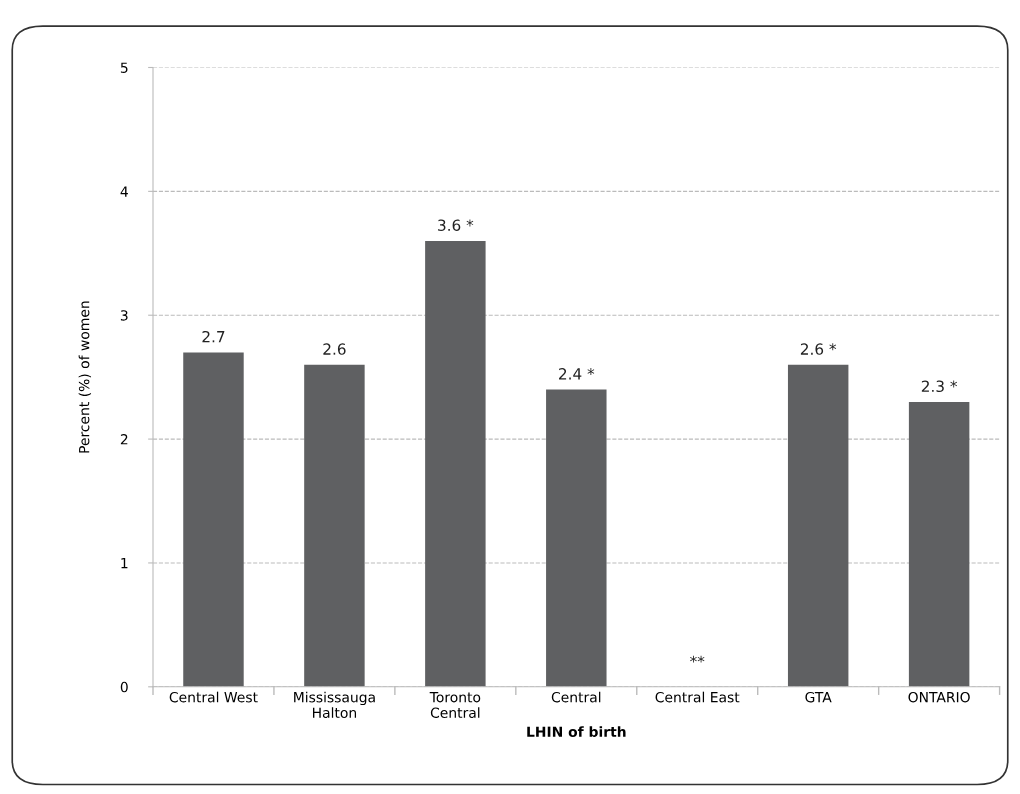  What do you see at coordinates (85, 377) in the screenshot?
I see `y-axis-title: Percent (%) of women` at bounding box center [85, 377].